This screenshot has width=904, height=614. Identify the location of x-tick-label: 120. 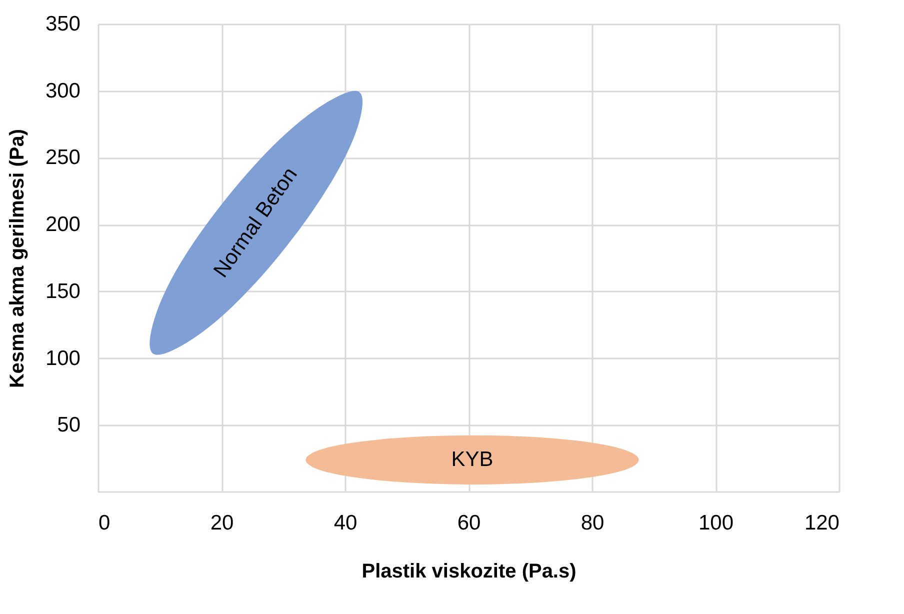
(822, 523).